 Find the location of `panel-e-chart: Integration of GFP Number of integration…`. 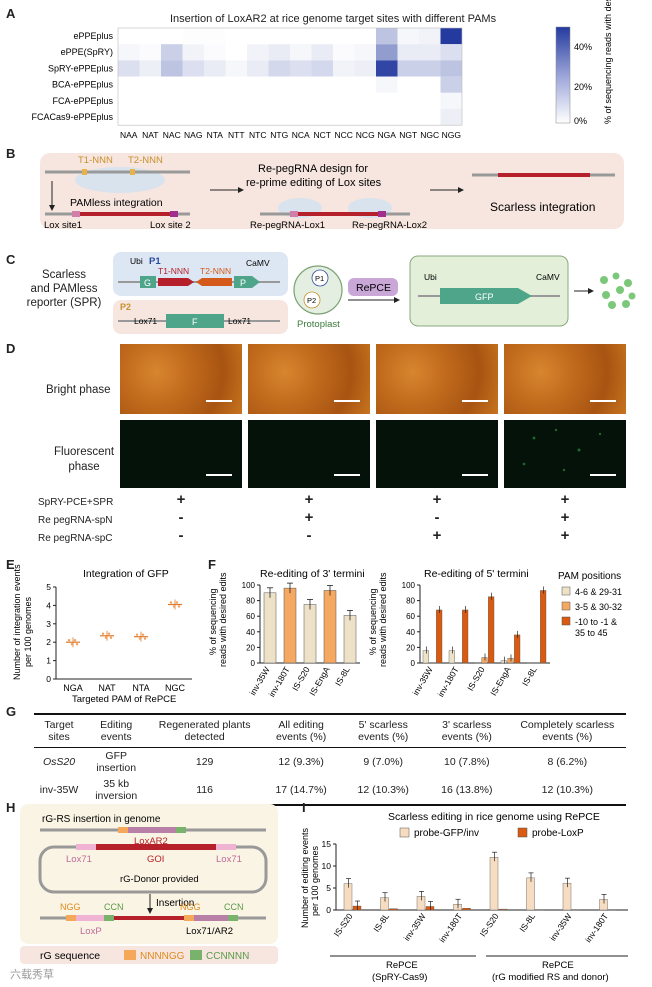

panel-e-chart: Integration of GFP Number of integration… is located at coordinates (102, 634).